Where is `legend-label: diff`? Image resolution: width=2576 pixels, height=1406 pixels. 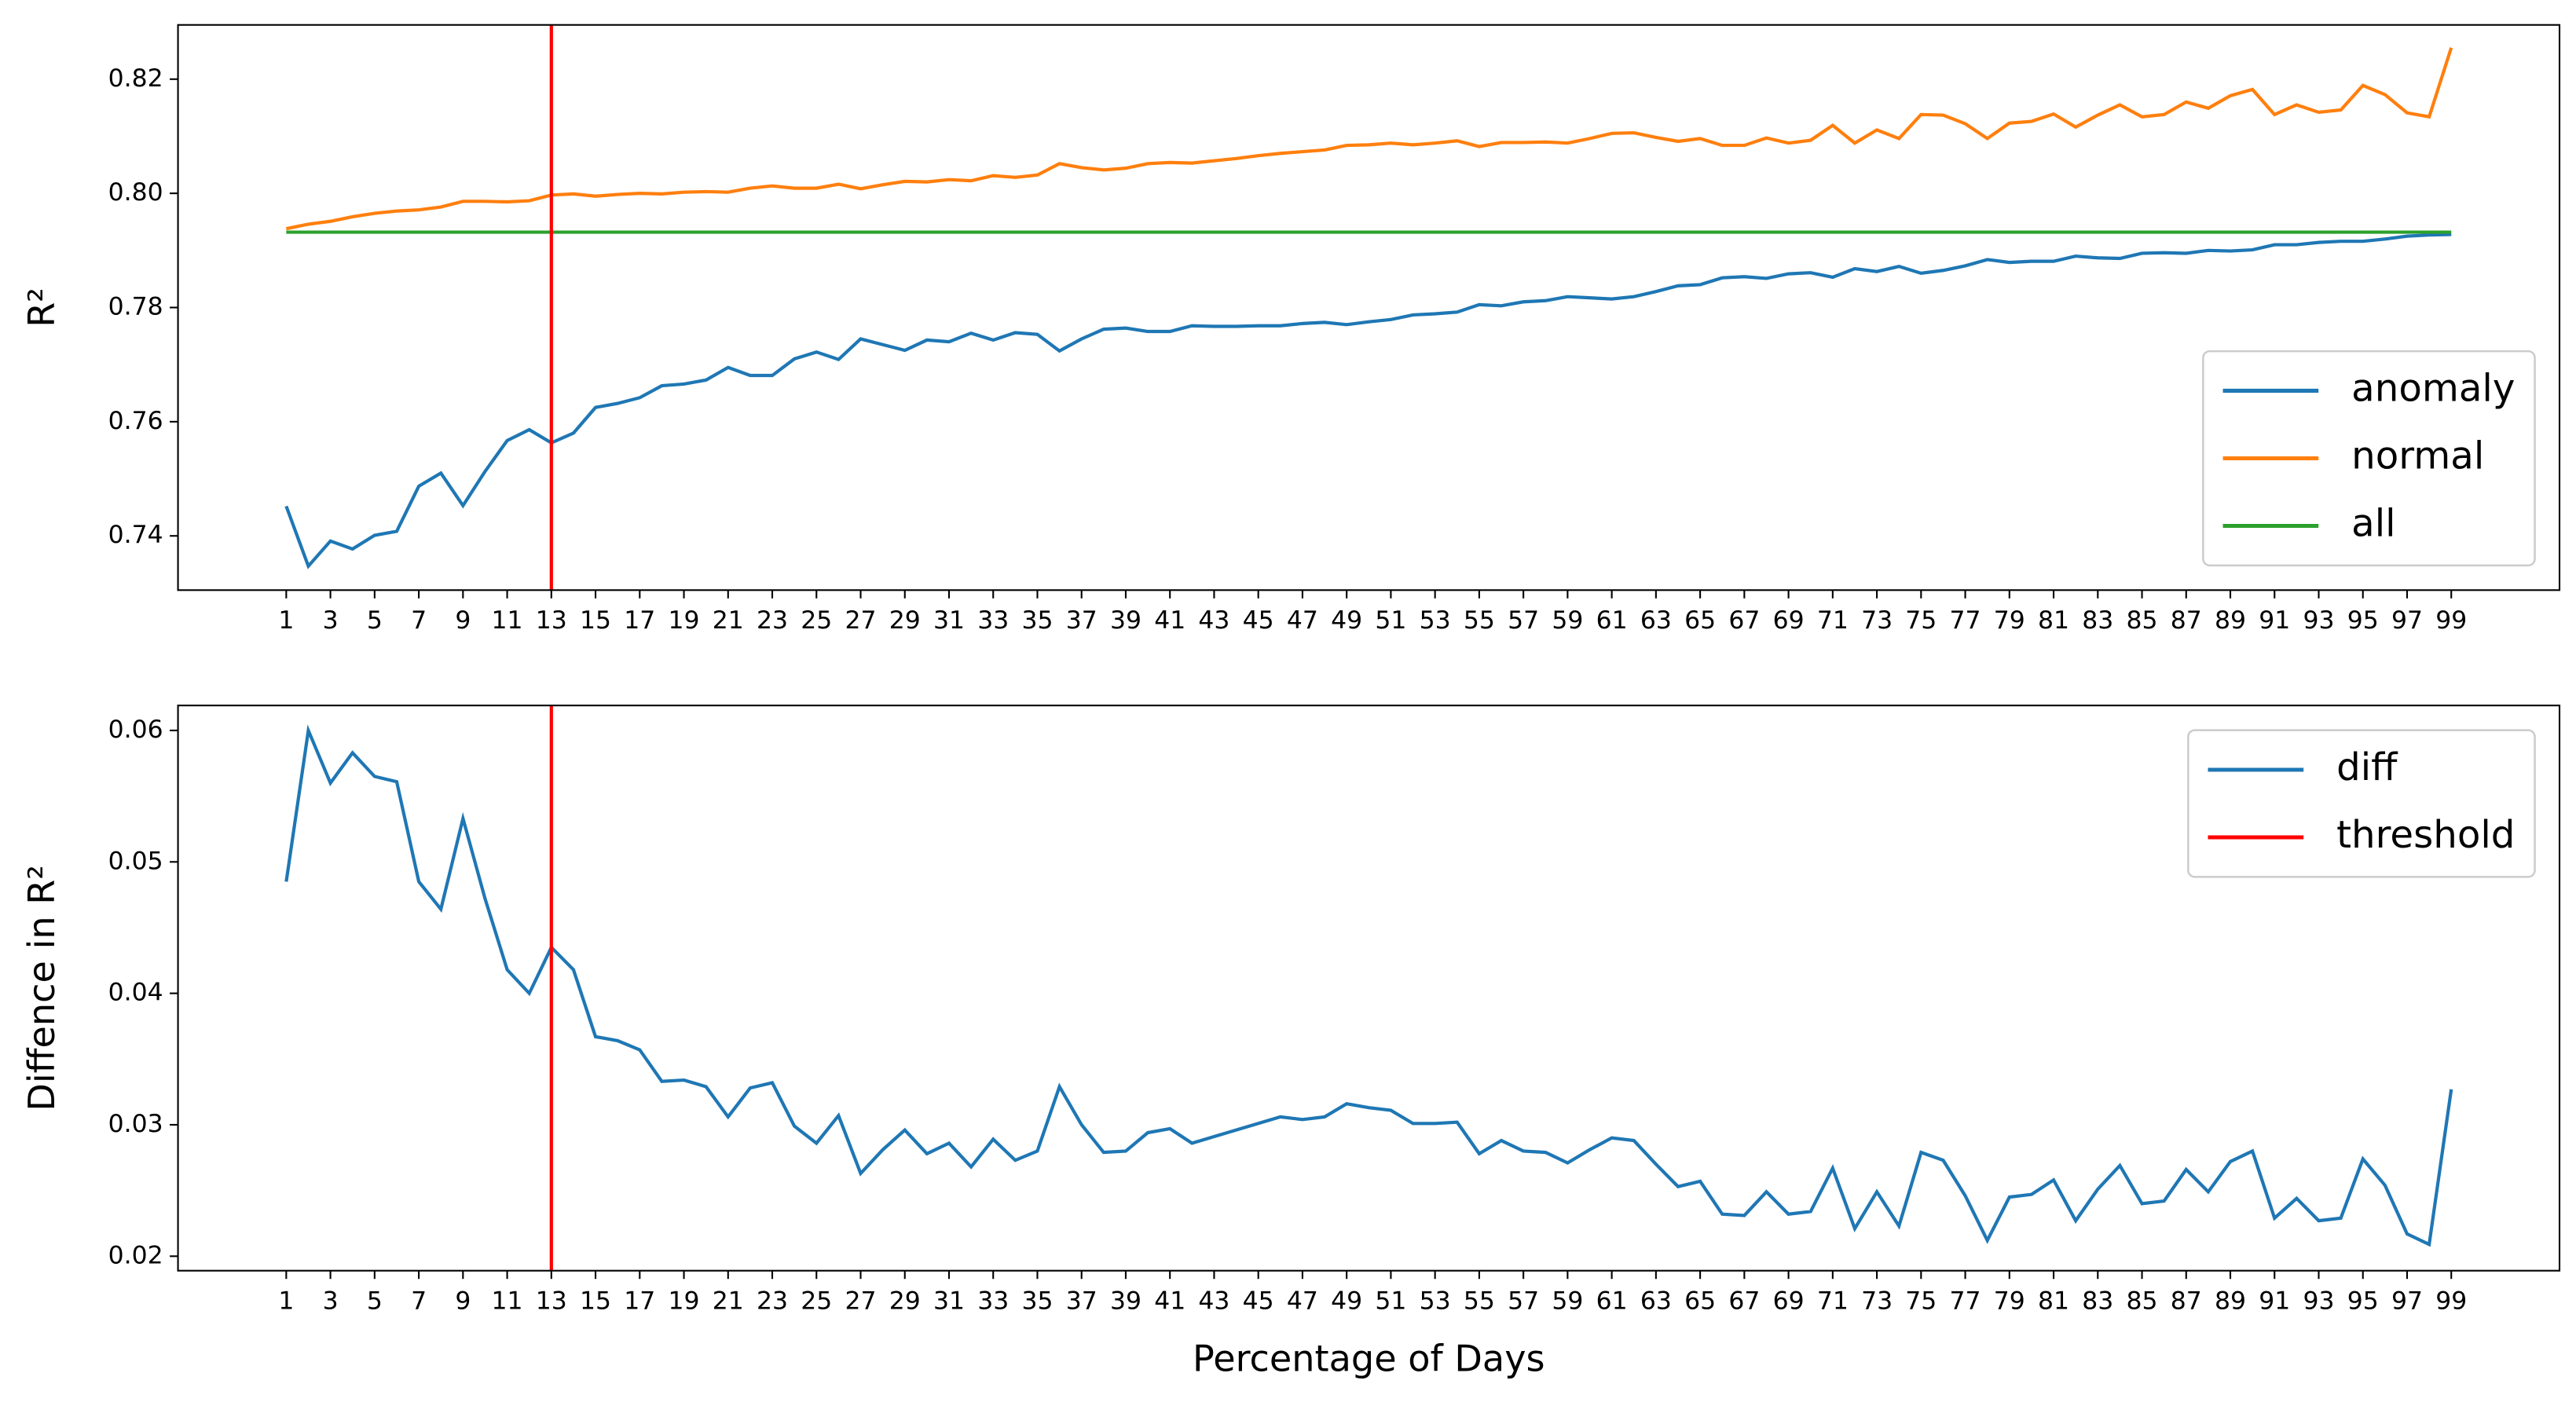
legend-label: diff is located at coordinates (2367, 767).